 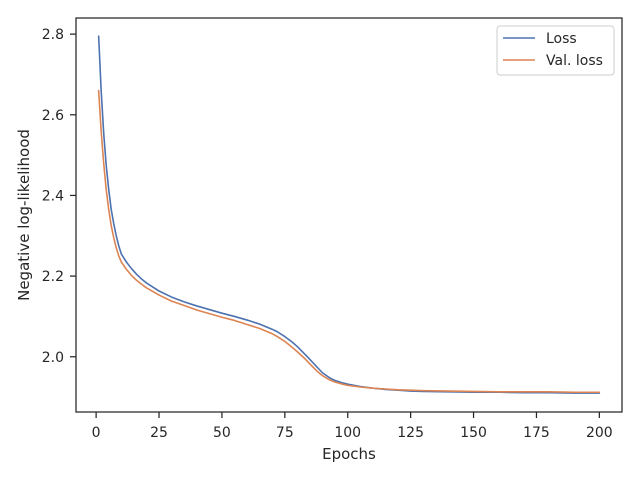 What do you see at coordinates (53, 196) in the screenshot?
I see `y-tick-label: 2.4` at bounding box center [53, 196].